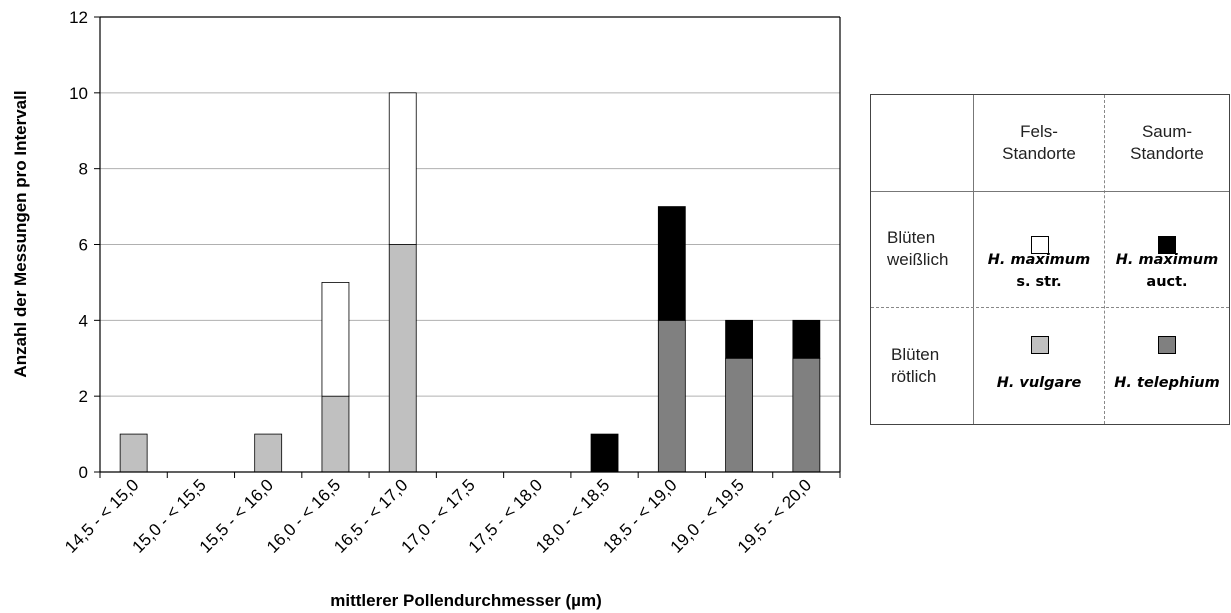 The image size is (1231, 613). Describe the element at coordinates (78, 245) in the screenshot. I see `y-tick-labels: 0 2 4 6 8 10 12` at that location.